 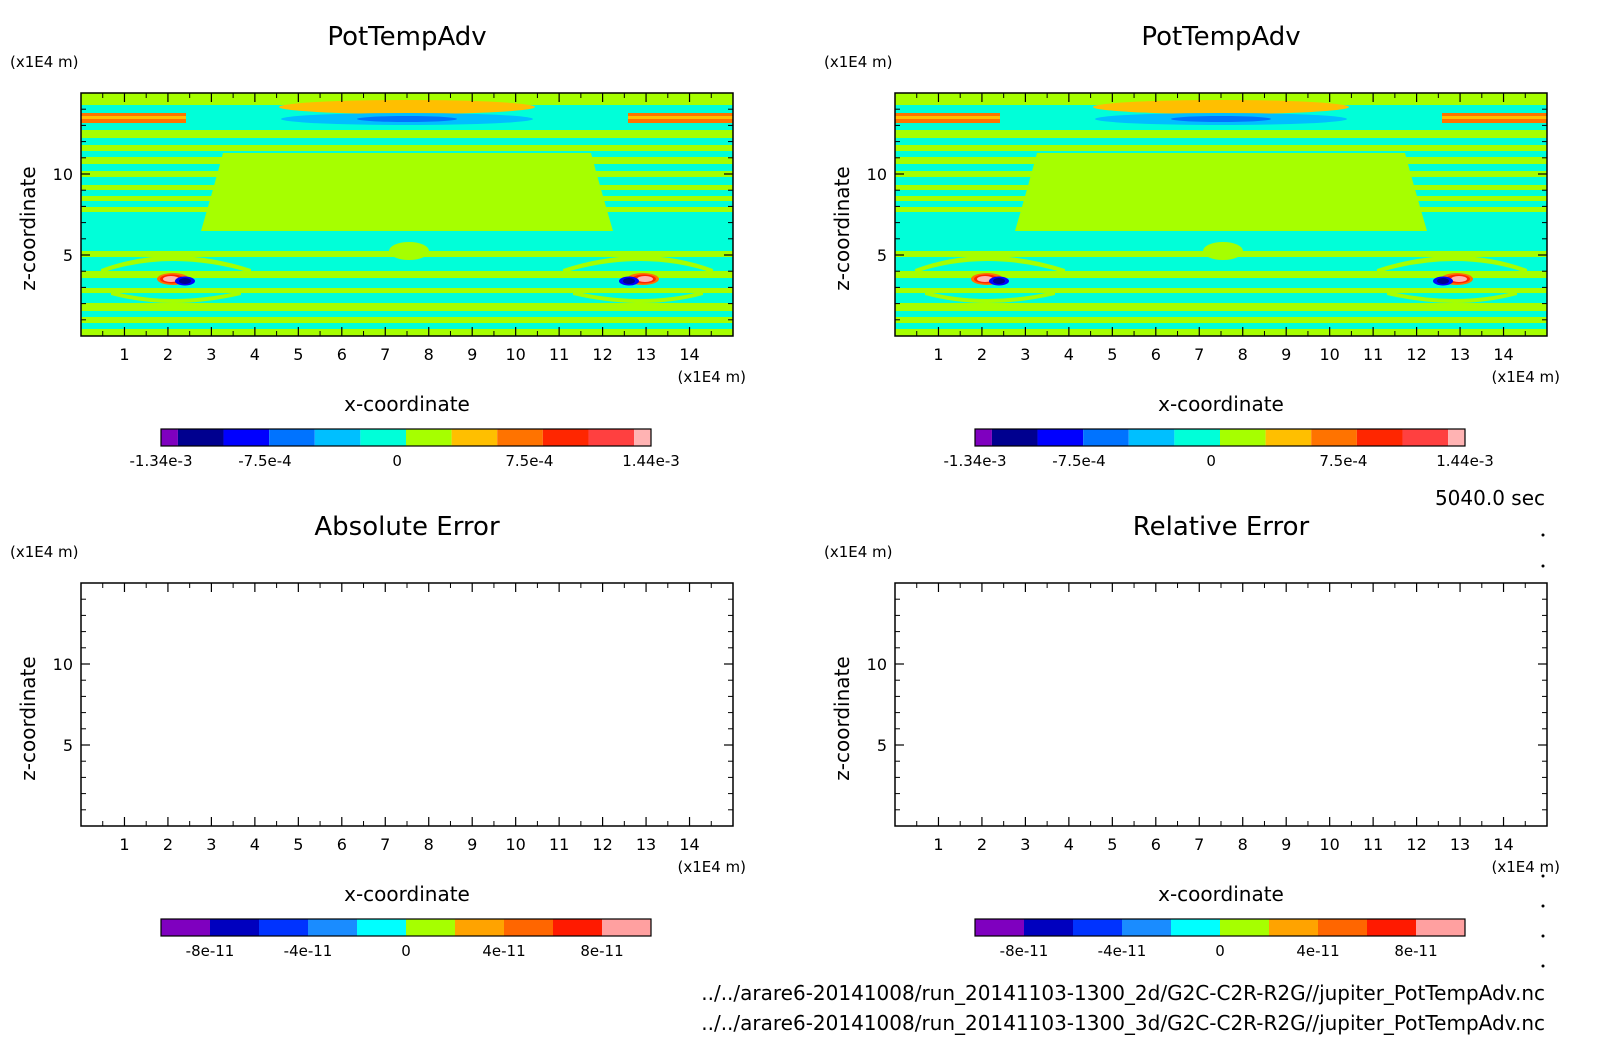 What do you see at coordinates (1317, 951) in the screenshot?
I see `colorbar-tick-label: 4e-11` at bounding box center [1317, 951].